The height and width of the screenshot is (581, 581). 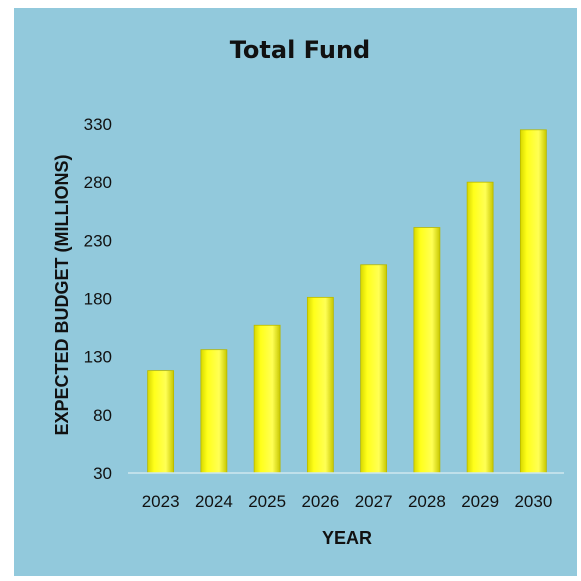 What do you see at coordinates (480, 327) in the screenshot?
I see `bar-2029` at bounding box center [480, 327].